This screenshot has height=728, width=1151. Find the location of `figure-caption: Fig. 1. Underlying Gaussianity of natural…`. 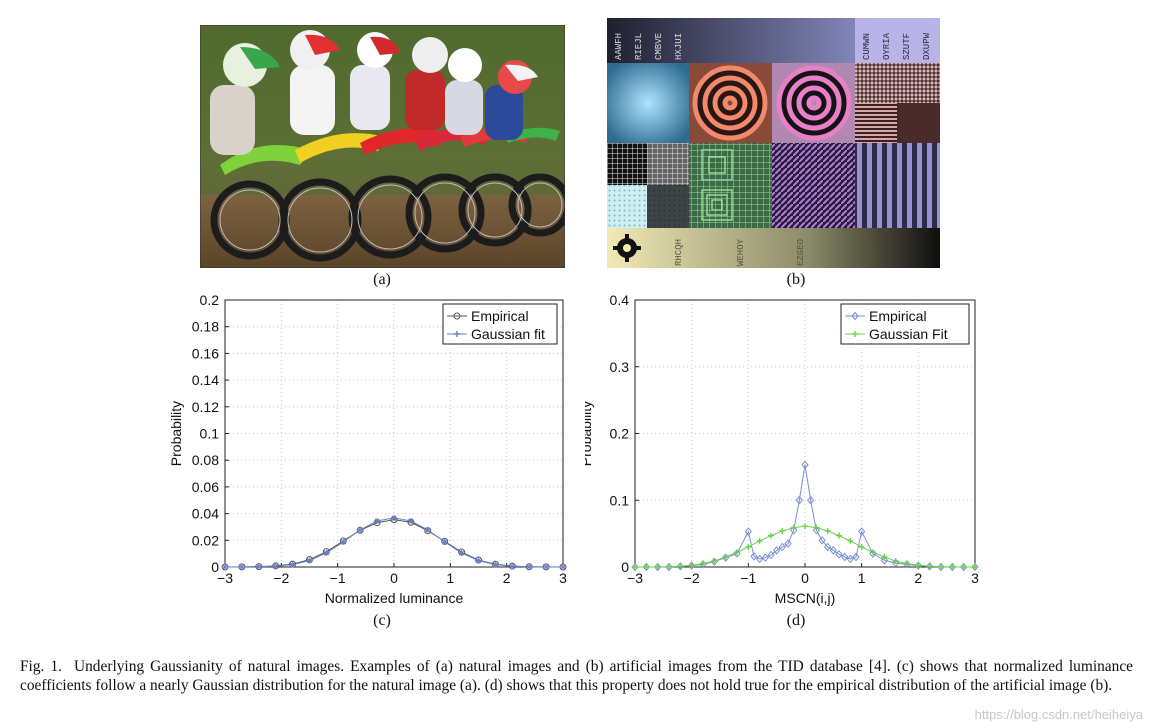

figure-caption: Fig. 1. Underlying Gaussianity of natural… is located at coordinates (576, 676).